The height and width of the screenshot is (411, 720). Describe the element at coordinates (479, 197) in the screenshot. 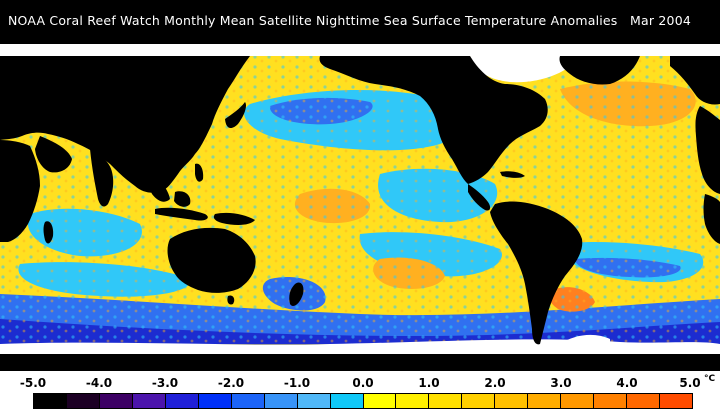

I see `central-america` at that location.